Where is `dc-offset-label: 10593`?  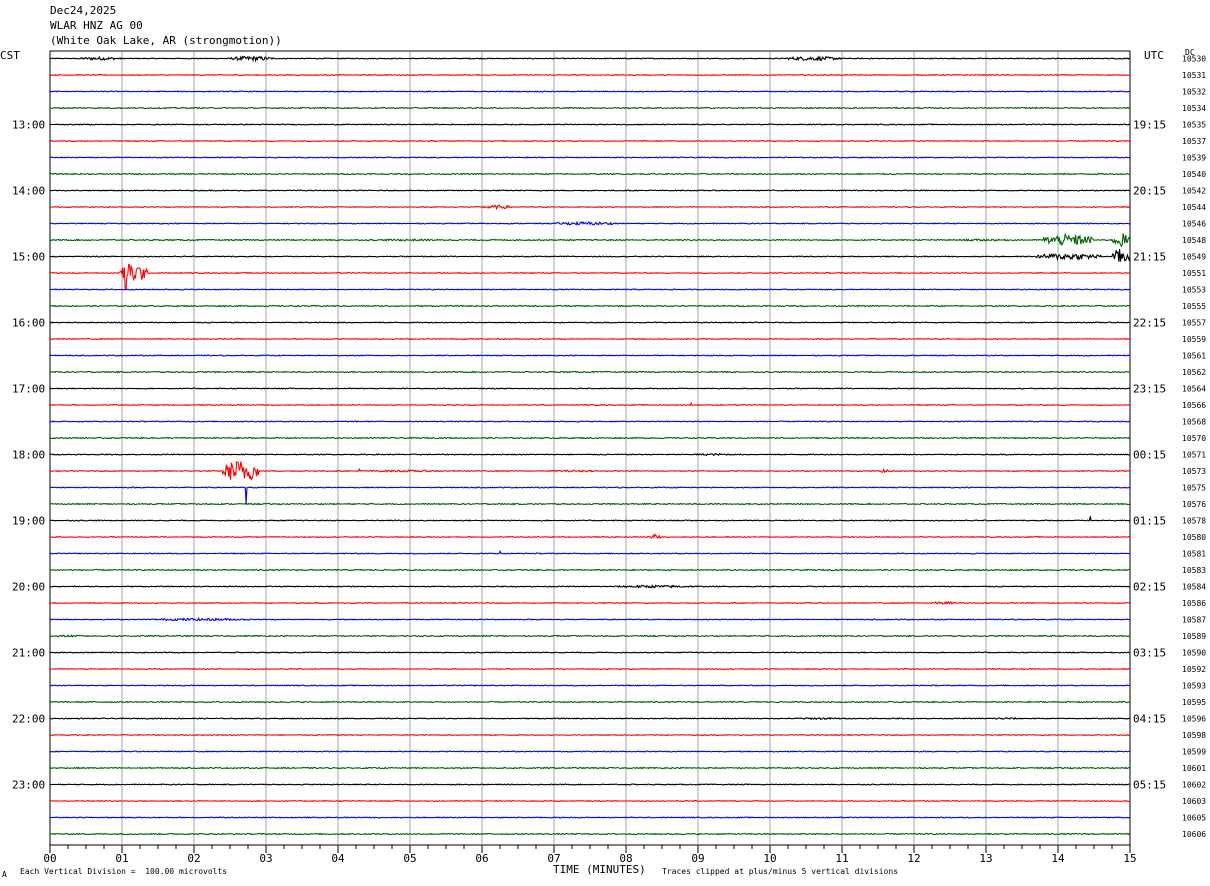
dc-offset-label: 10593 is located at coordinates (1194, 686).